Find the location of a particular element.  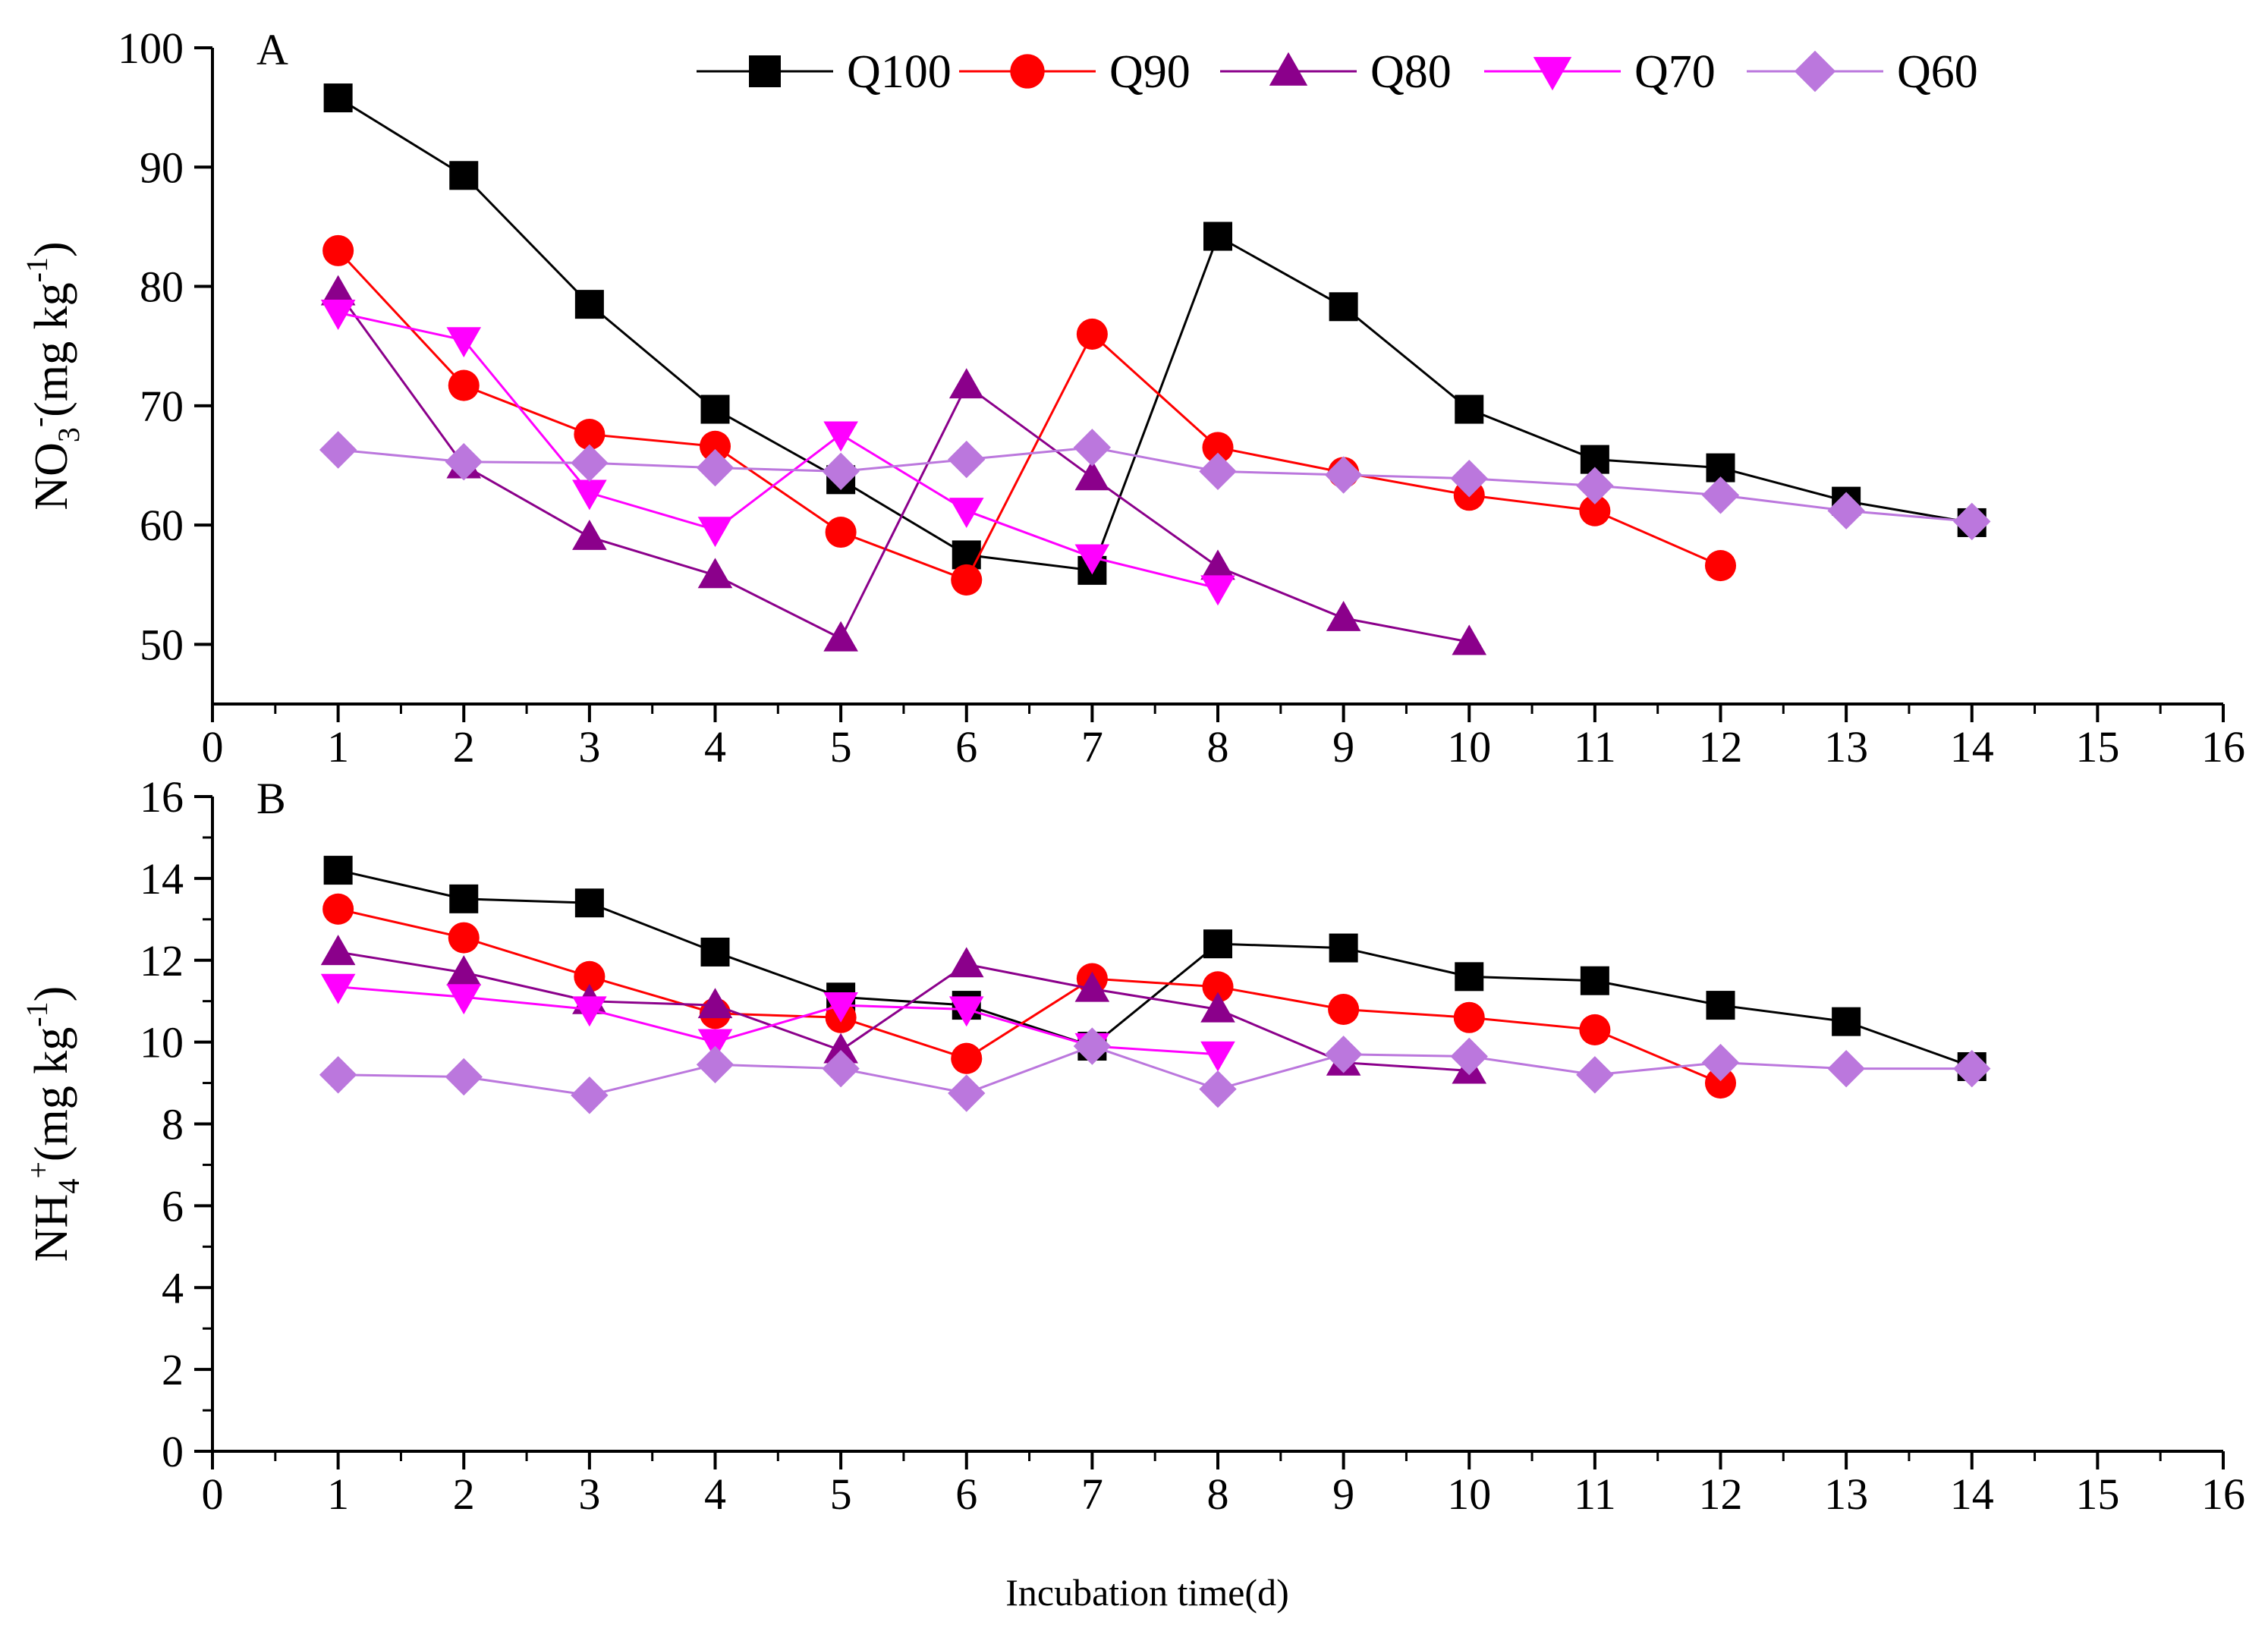

y-axis-title-tail: (mg kg is located at coordinates (51, 349).